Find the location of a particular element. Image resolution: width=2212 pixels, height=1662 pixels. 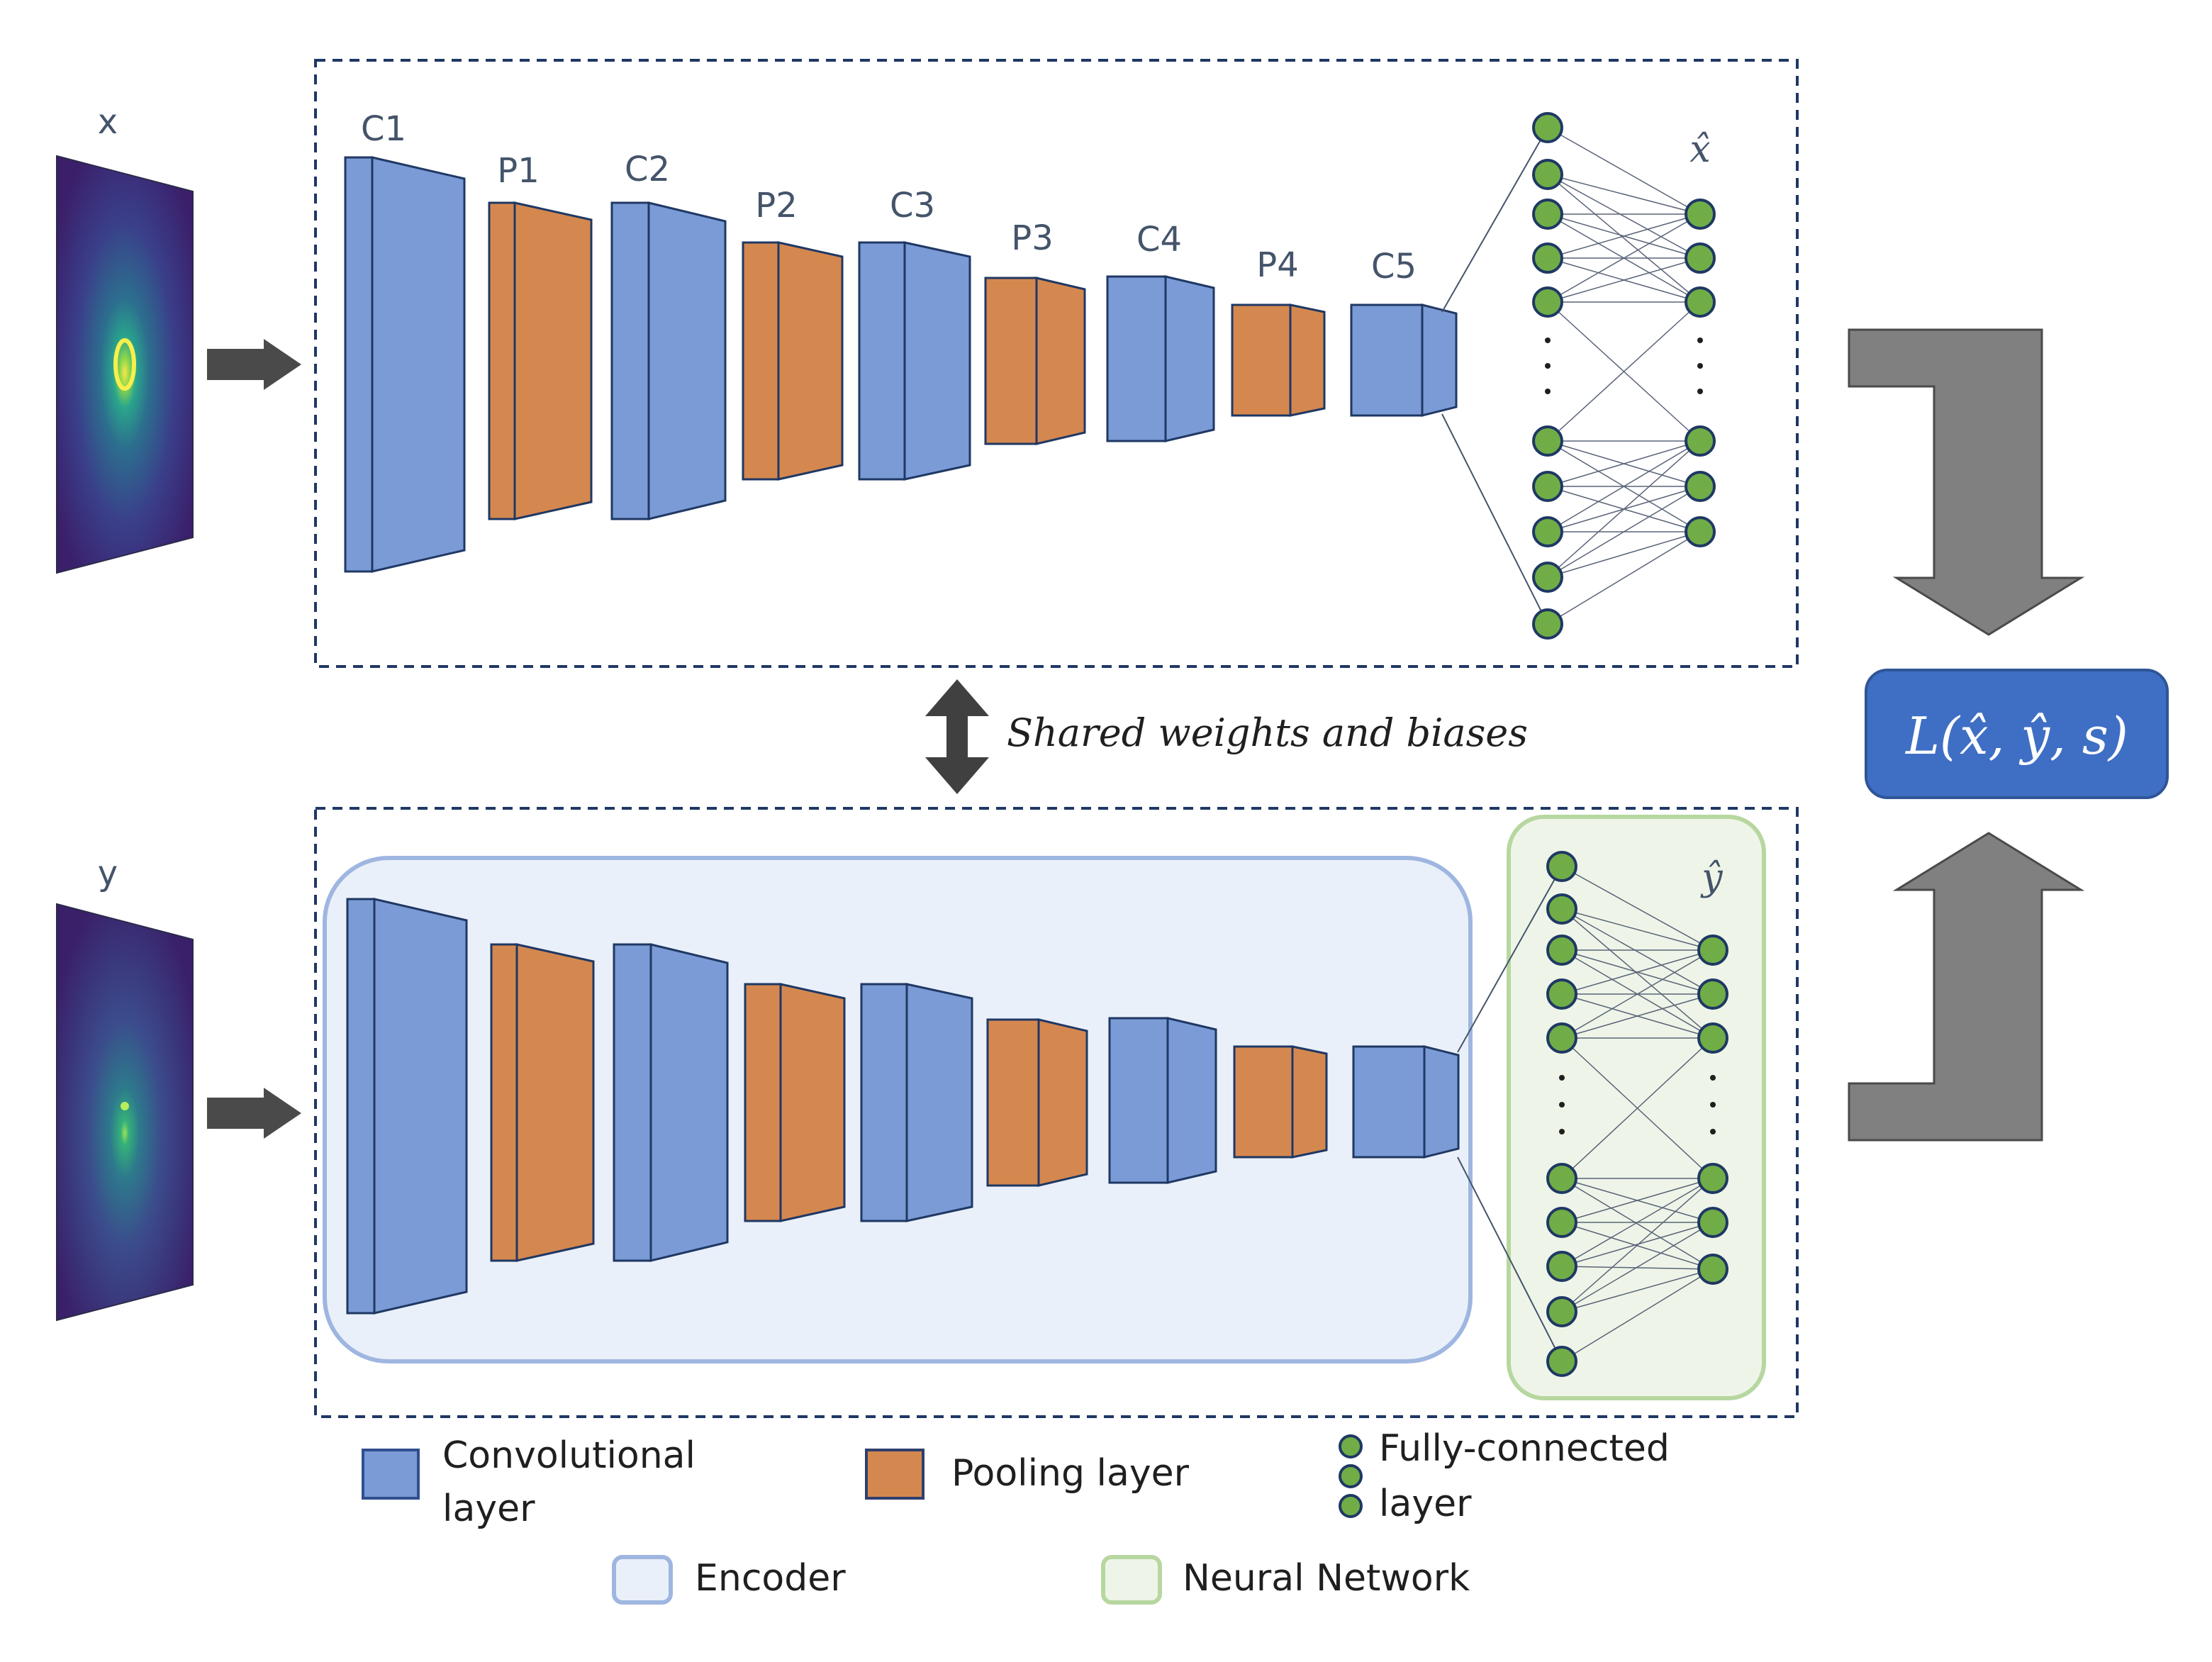

conv-layer-c3 is located at coordinates (914, 361).